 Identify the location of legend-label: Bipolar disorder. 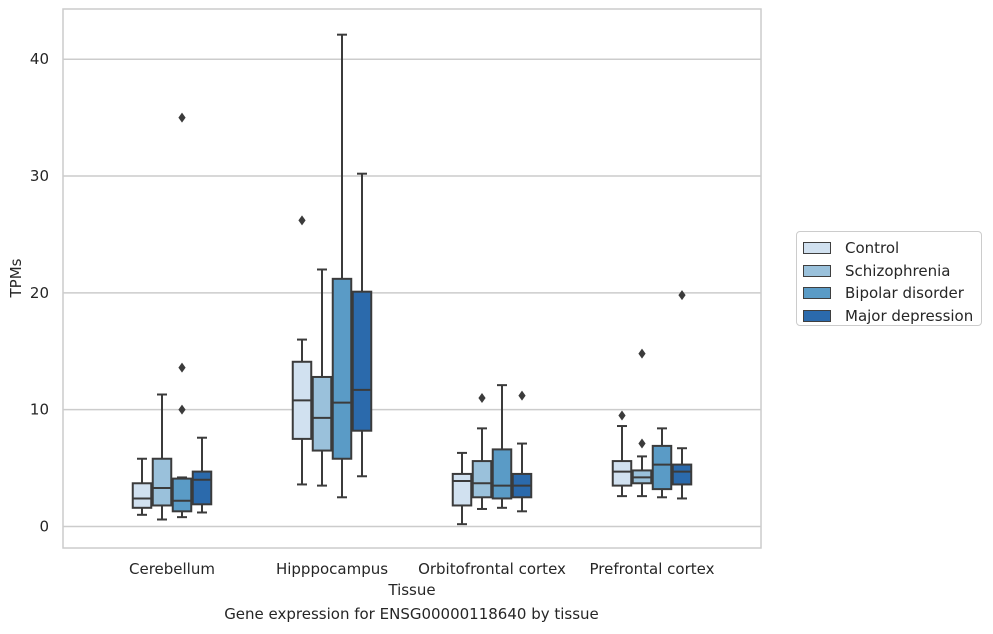
(904, 293).